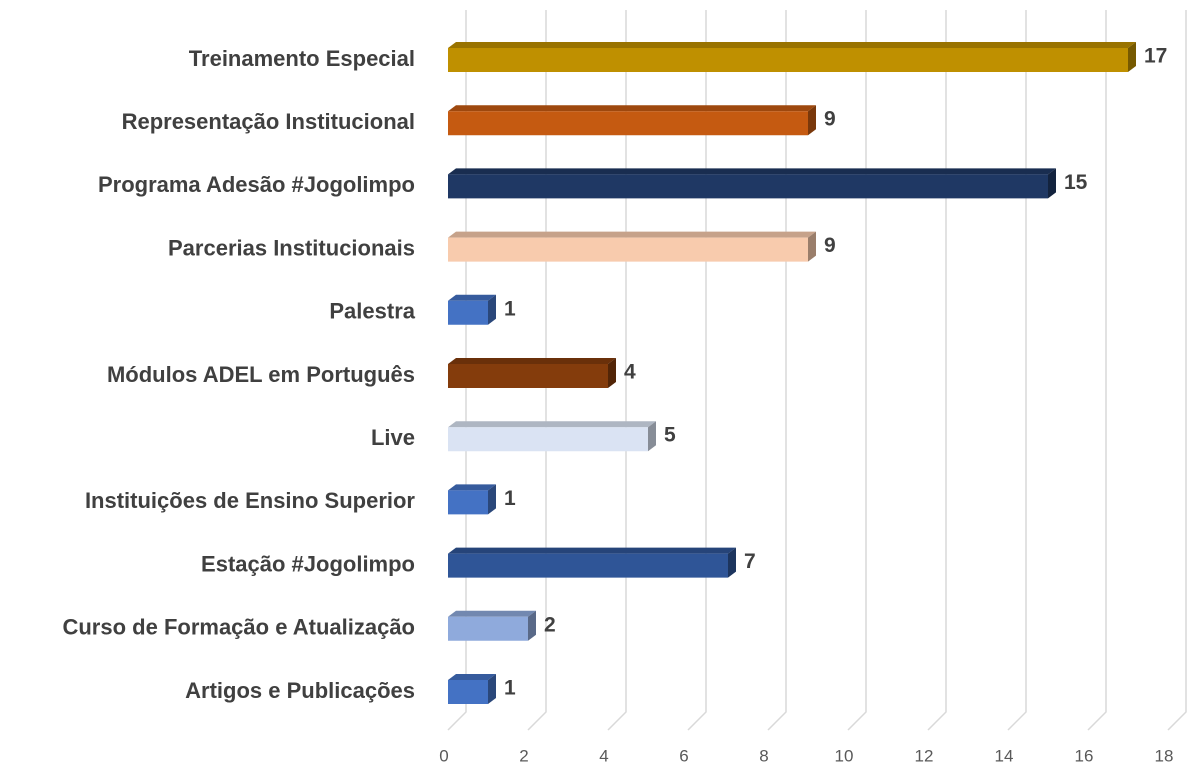 The height and width of the screenshot is (767, 1189). Describe the element at coordinates (1084, 755) in the screenshot. I see `x-tick-label: 16` at that location.